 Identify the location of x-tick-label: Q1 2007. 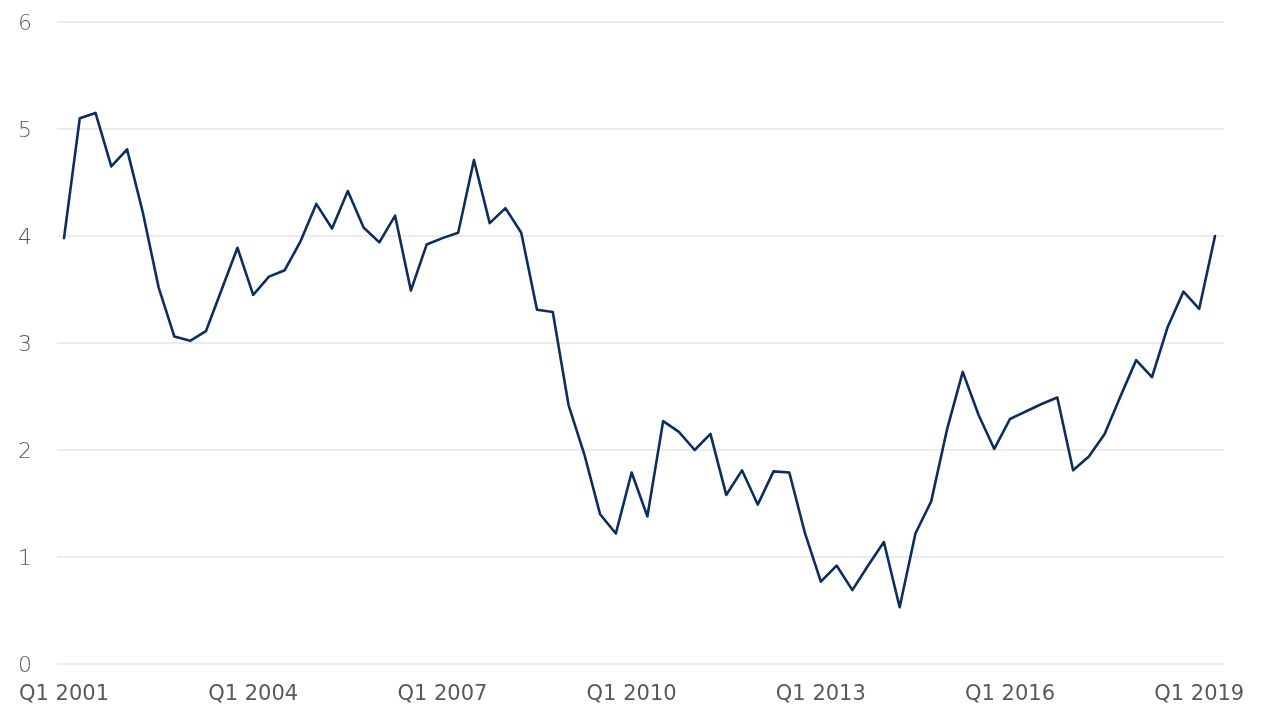
(442, 693).